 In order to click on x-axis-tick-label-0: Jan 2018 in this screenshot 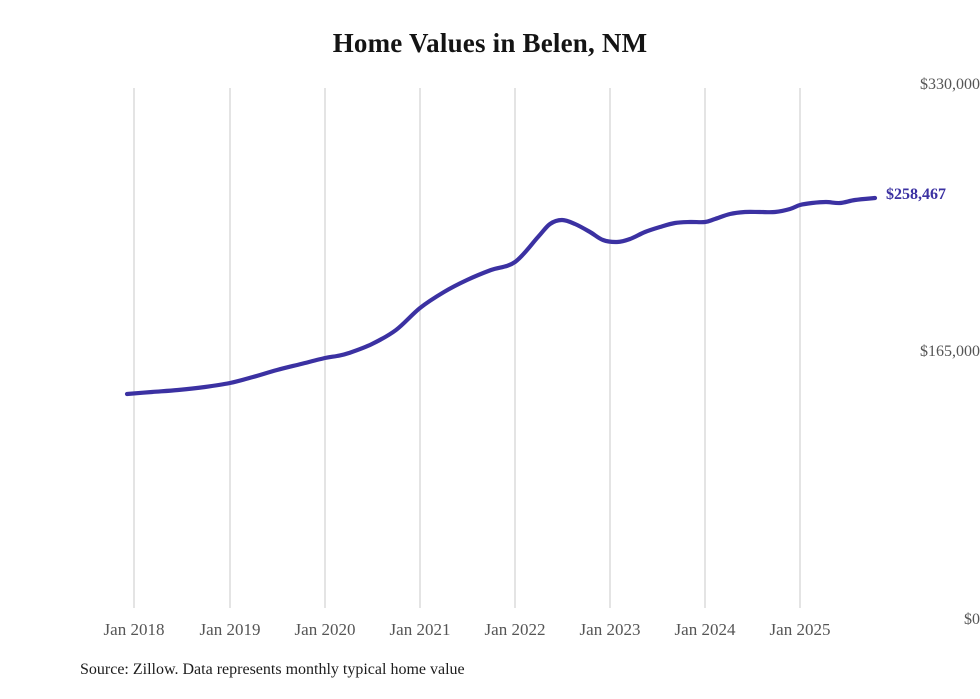, I will do `click(134, 629)`.